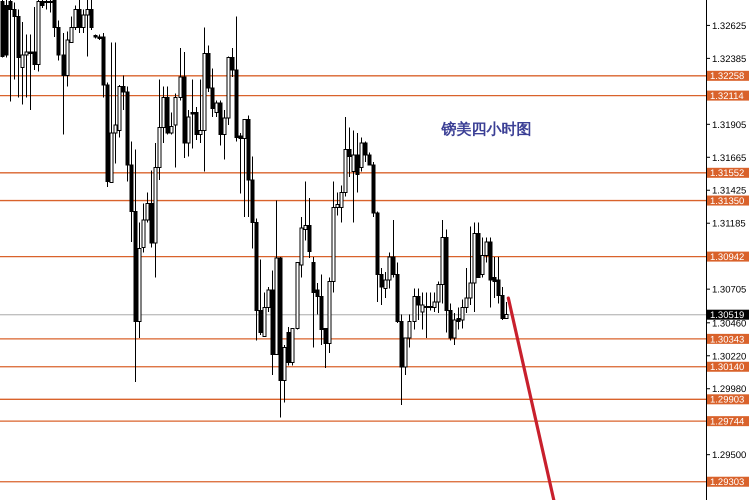 This screenshot has height=500, width=749. Describe the element at coordinates (727, 201) in the screenshot. I see `ref-line-label: 1.31350` at that location.